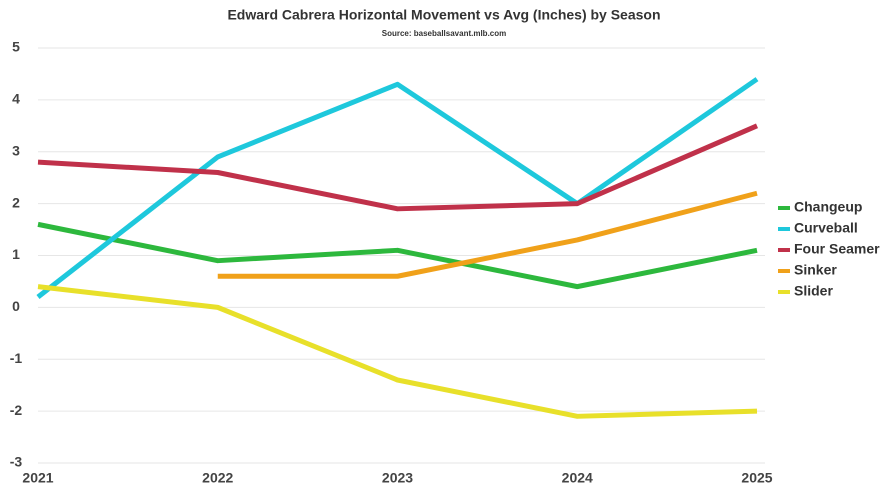 The height and width of the screenshot is (500, 889). Describe the element at coordinates (16, 47) in the screenshot. I see `y-tick-label: 5` at that location.